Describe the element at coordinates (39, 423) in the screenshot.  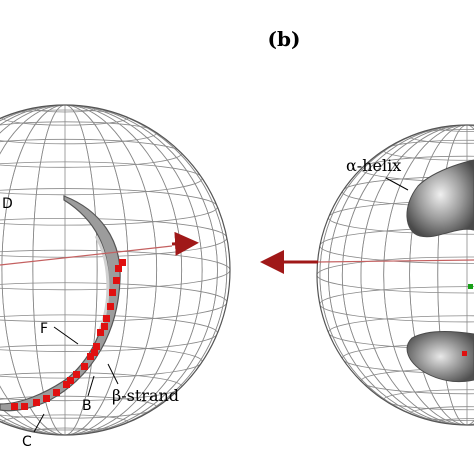
I see `label-c-pointer` at that location.